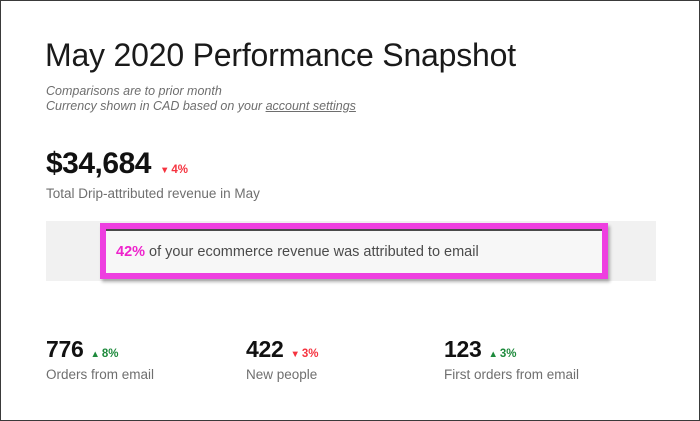  I want to click on revenue-delta: ▼ 4%, so click(174, 170).